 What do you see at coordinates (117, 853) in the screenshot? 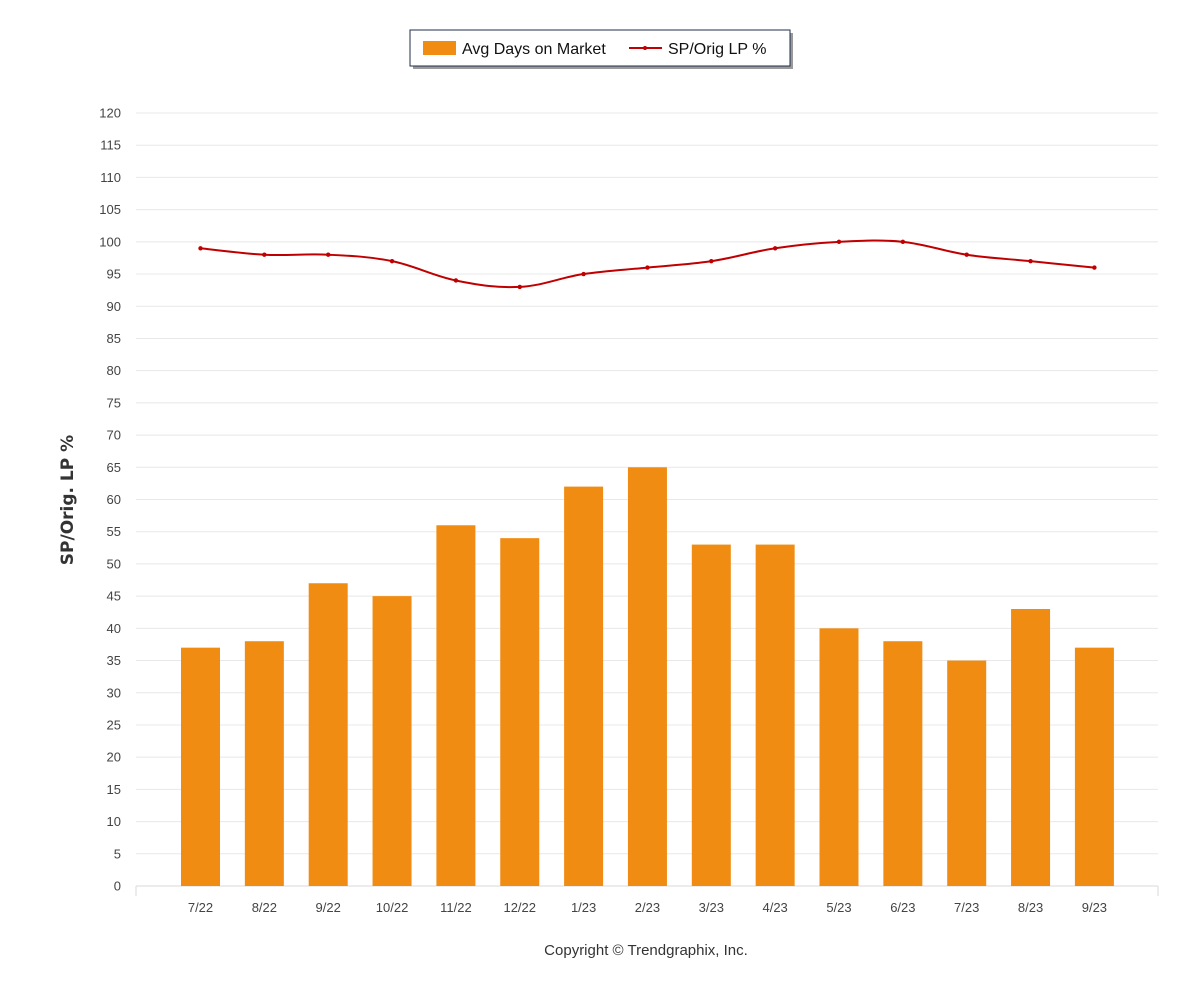
I see `y-tick-label: 5` at bounding box center [117, 853].